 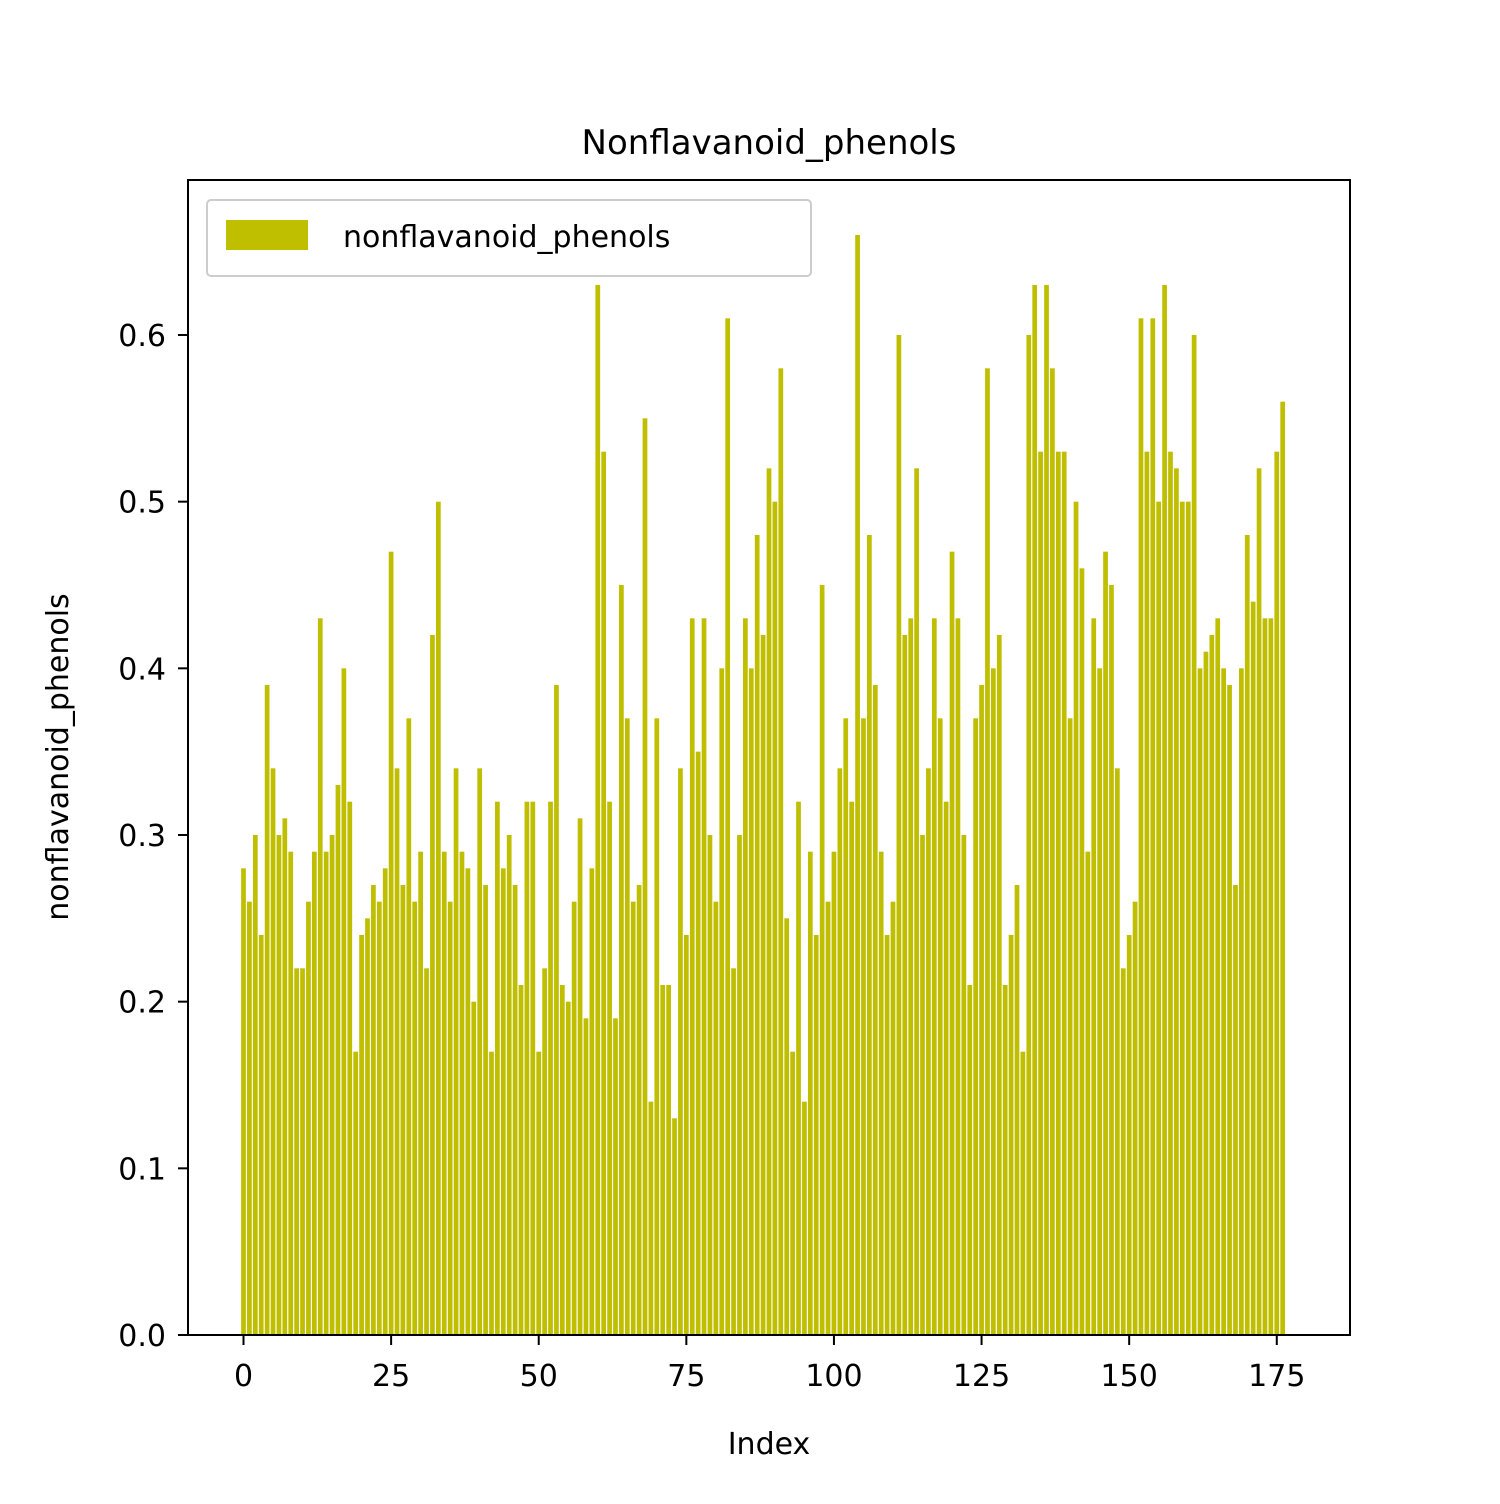 I want to click on x-tick-label: 25, so click(x=391, y=1376).